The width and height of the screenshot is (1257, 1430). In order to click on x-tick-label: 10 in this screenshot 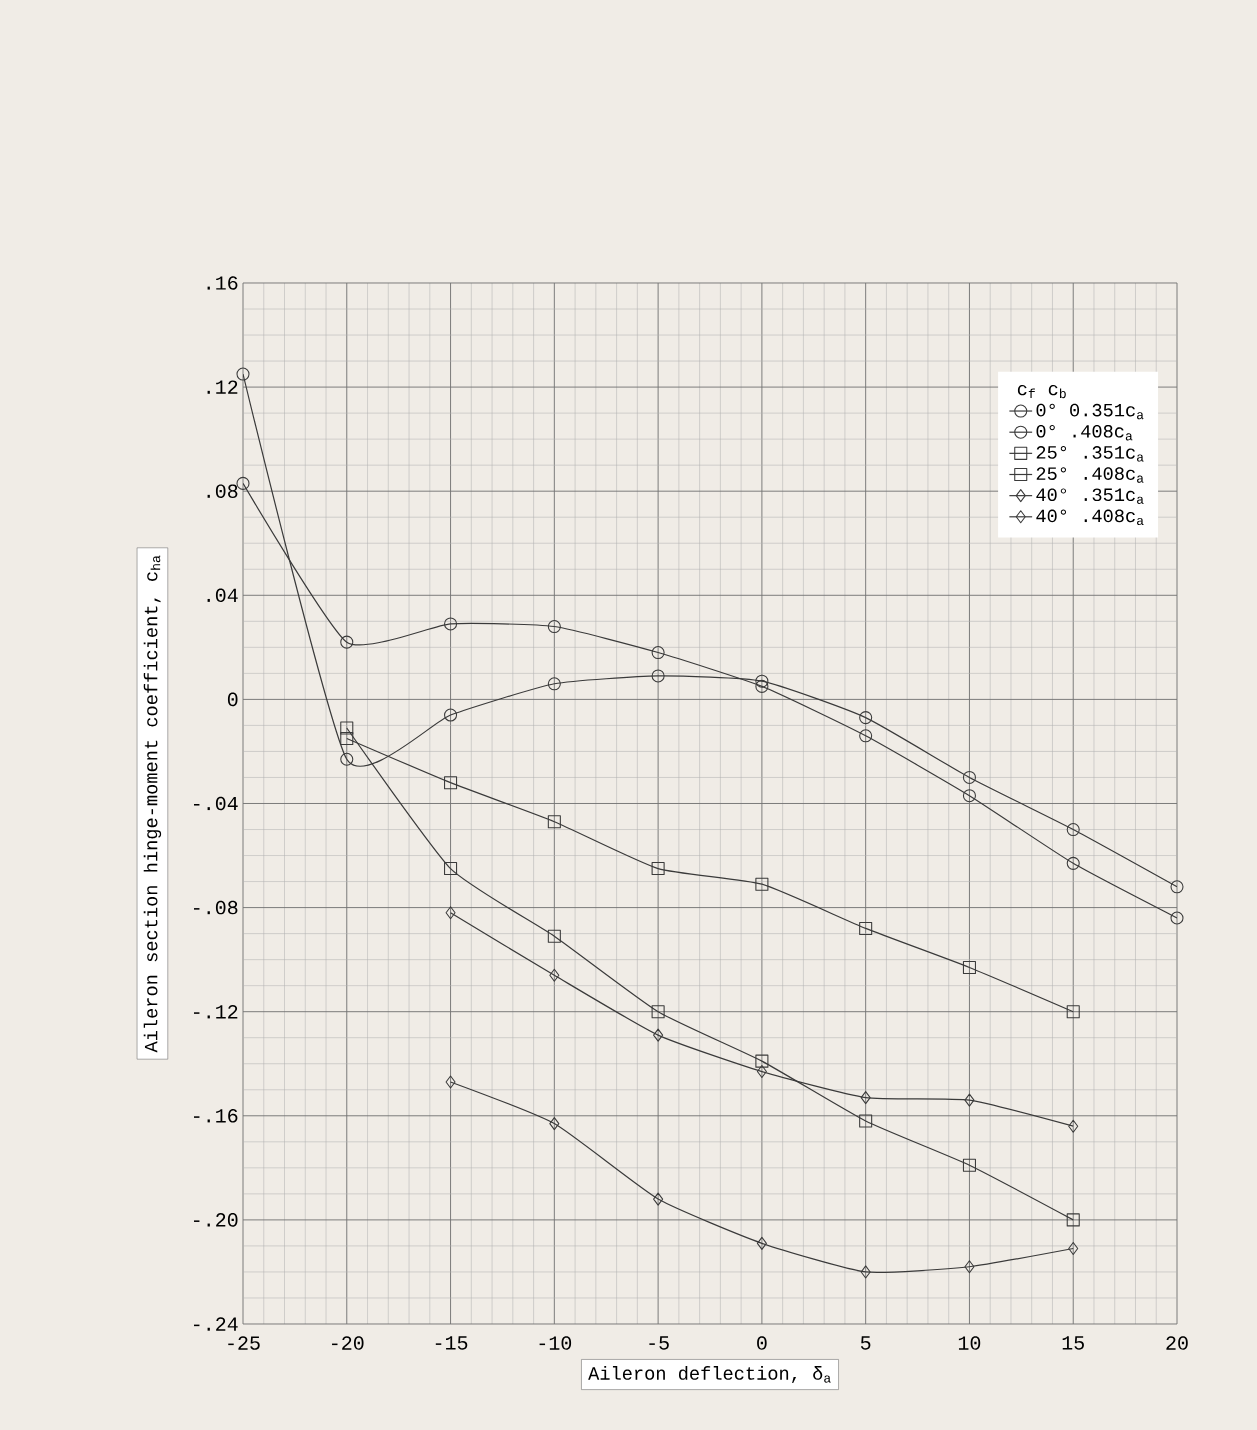, I will do `click(969, 1343)`.